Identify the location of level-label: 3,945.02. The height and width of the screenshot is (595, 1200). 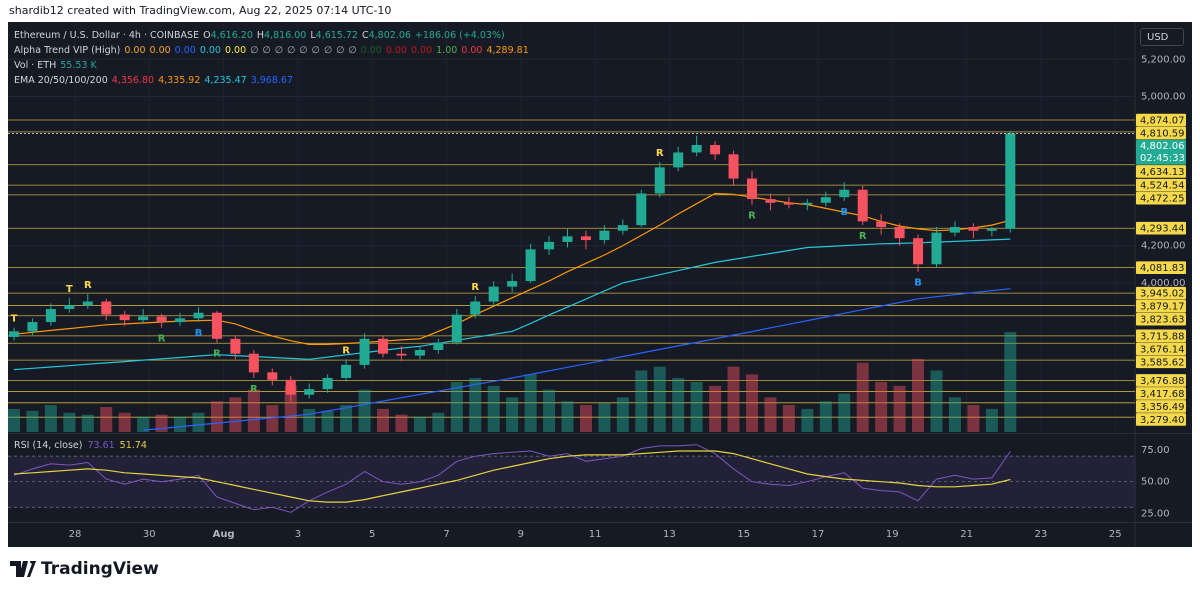
(1162, 294).